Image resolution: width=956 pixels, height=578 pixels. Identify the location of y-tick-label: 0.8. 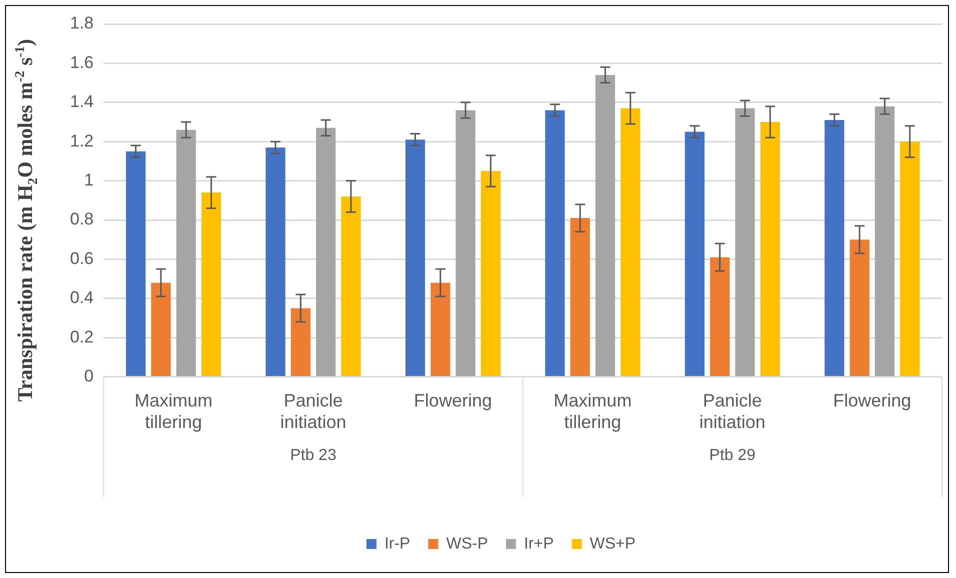
(82, 219).